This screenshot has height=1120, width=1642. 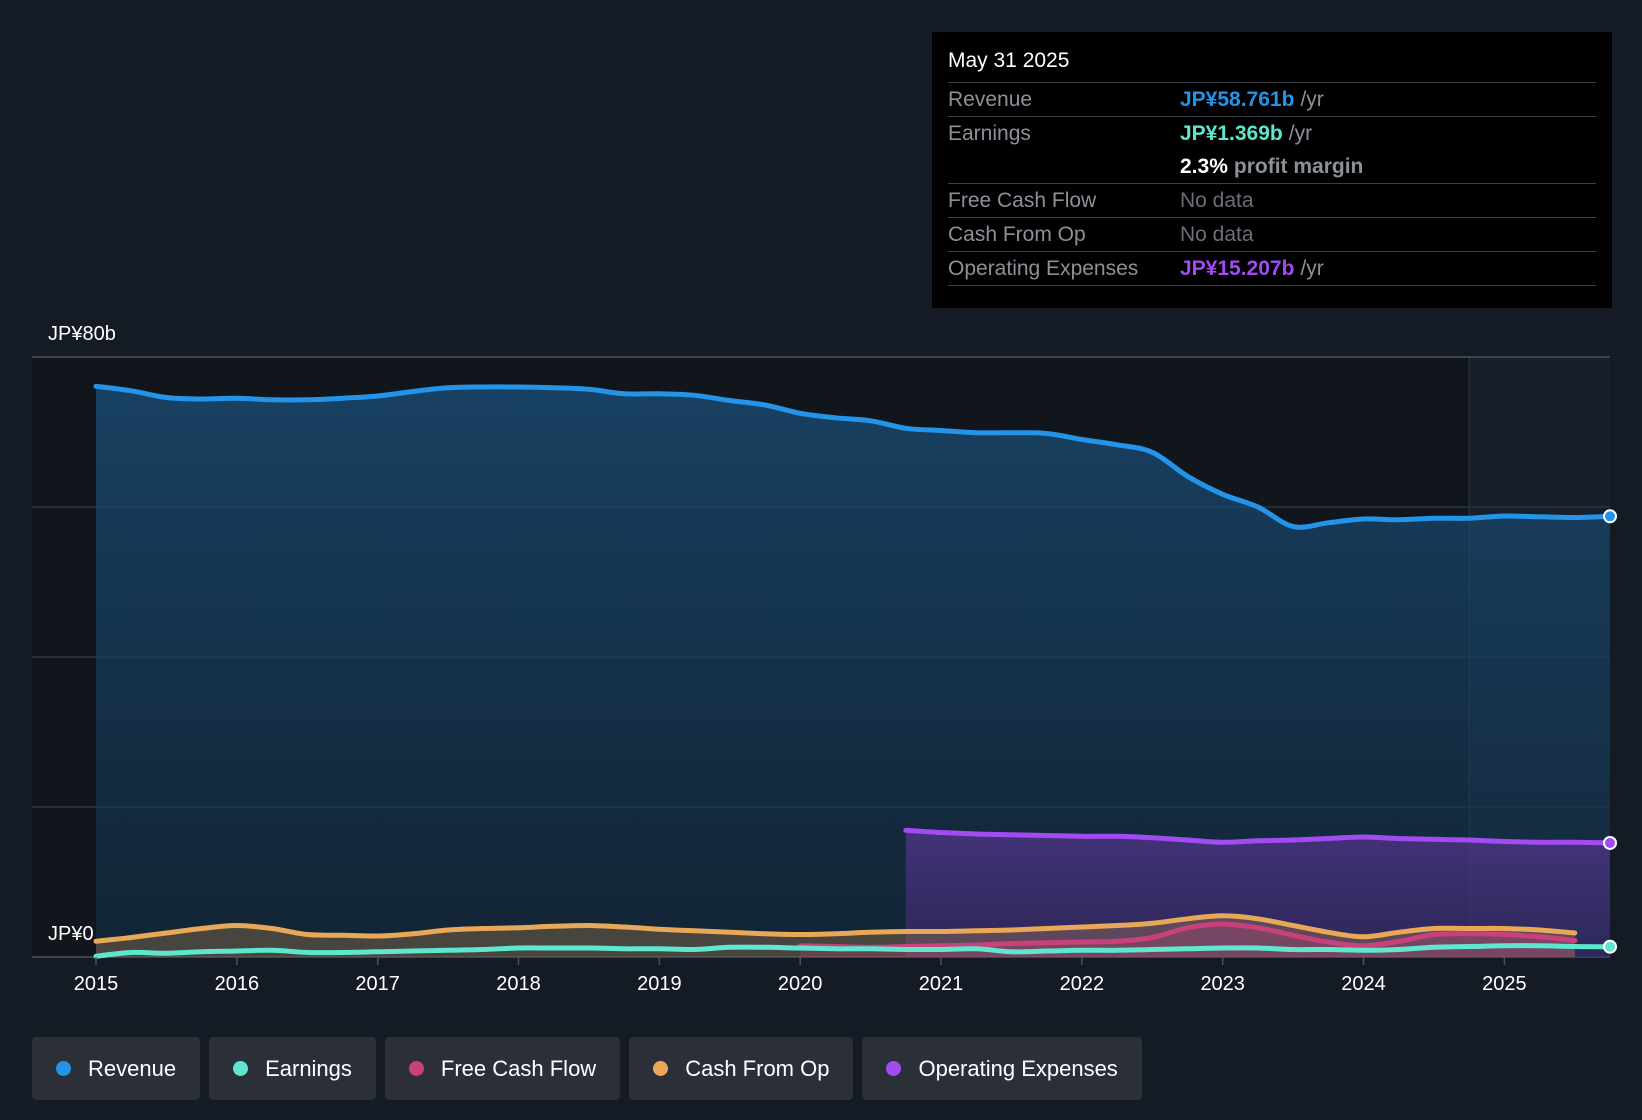 I want to click on legend-item-earnings: Earnings, so click(x=292, y=1068).